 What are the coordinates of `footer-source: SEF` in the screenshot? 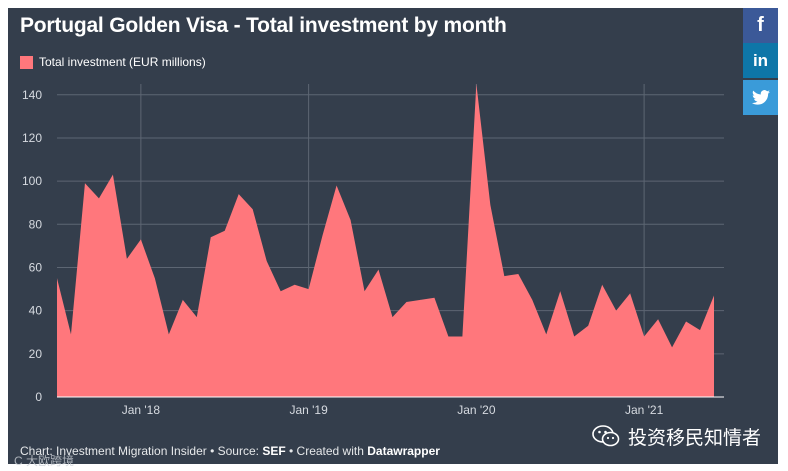 It's located at (274, 451).